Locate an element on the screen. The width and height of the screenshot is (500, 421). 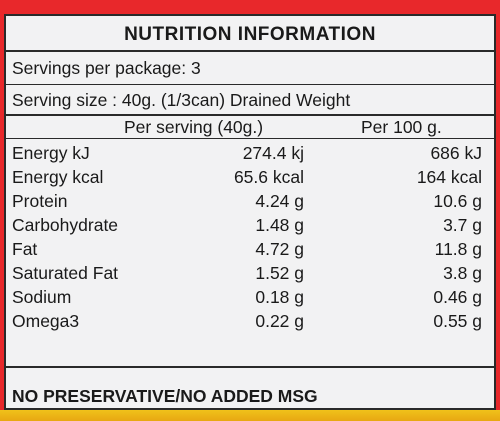
per-100g-value: 10.6 g is located at coordinates (457, 201).